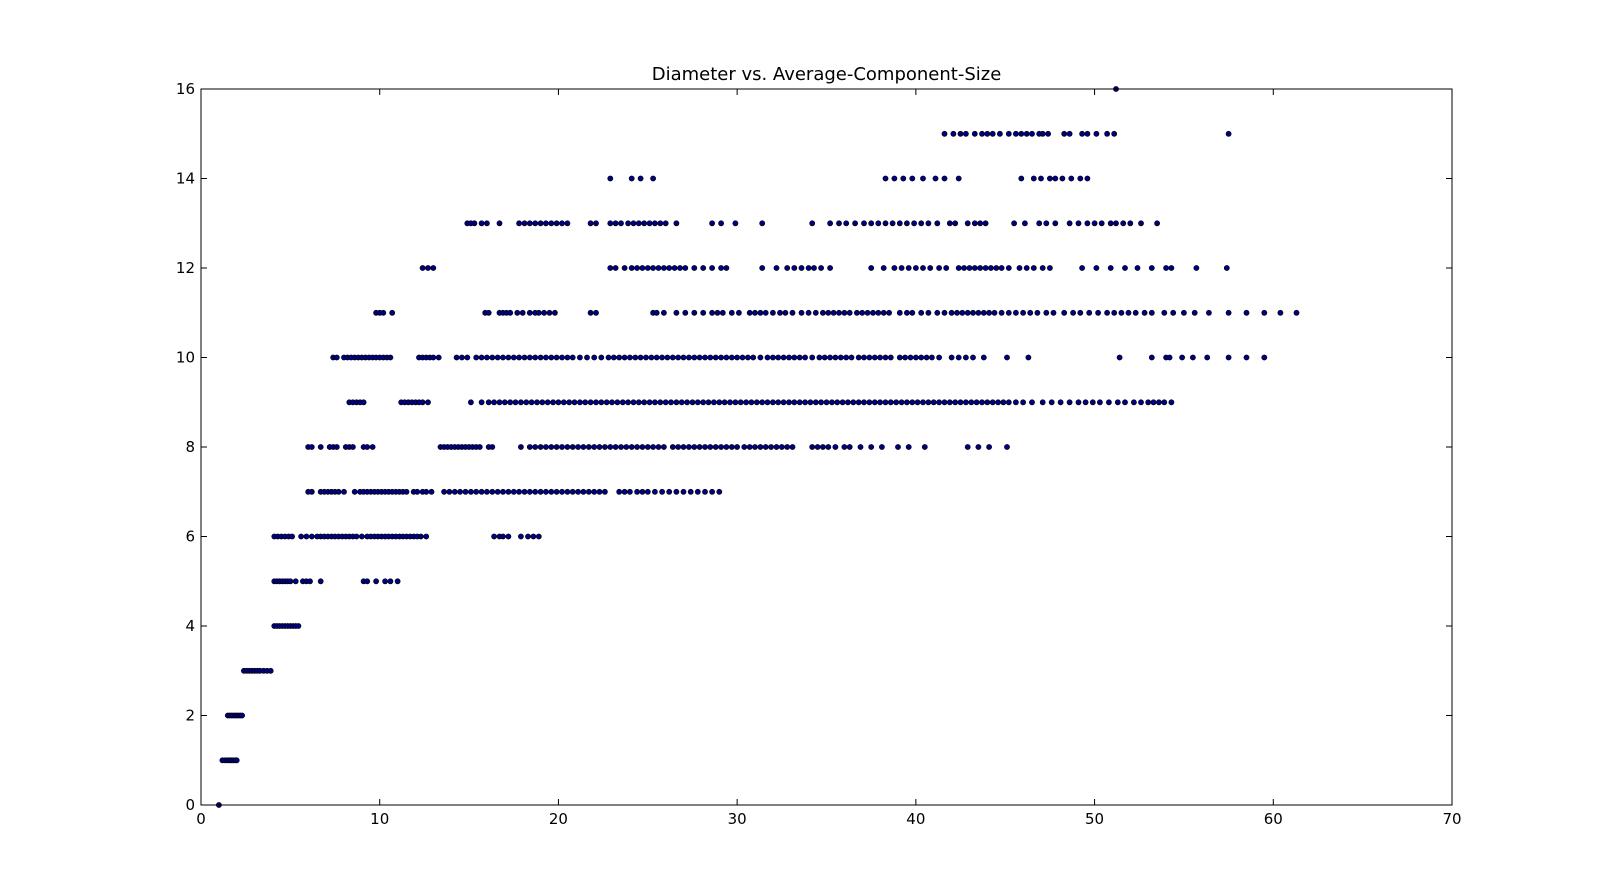 The width and height of the screenshot is (1600, 887). What do you see at coordinates (737, 819) in the screenshot?
I see `x-tick-label: 30` at bounding box center [737, 819].